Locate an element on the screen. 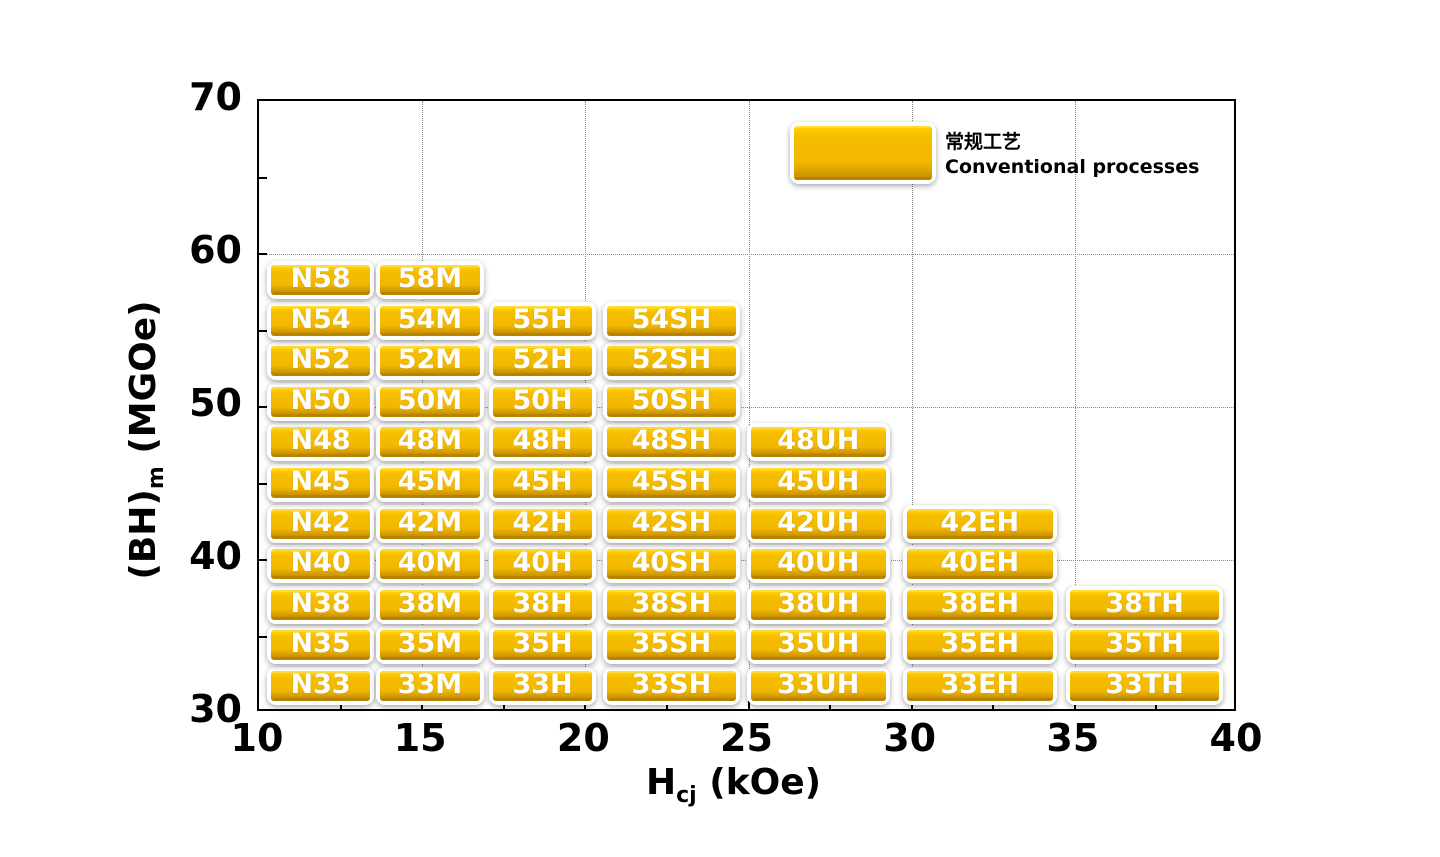 This screenshot has height=857, width=1440. grade-label: N35 is located at coordinates (320, 645).